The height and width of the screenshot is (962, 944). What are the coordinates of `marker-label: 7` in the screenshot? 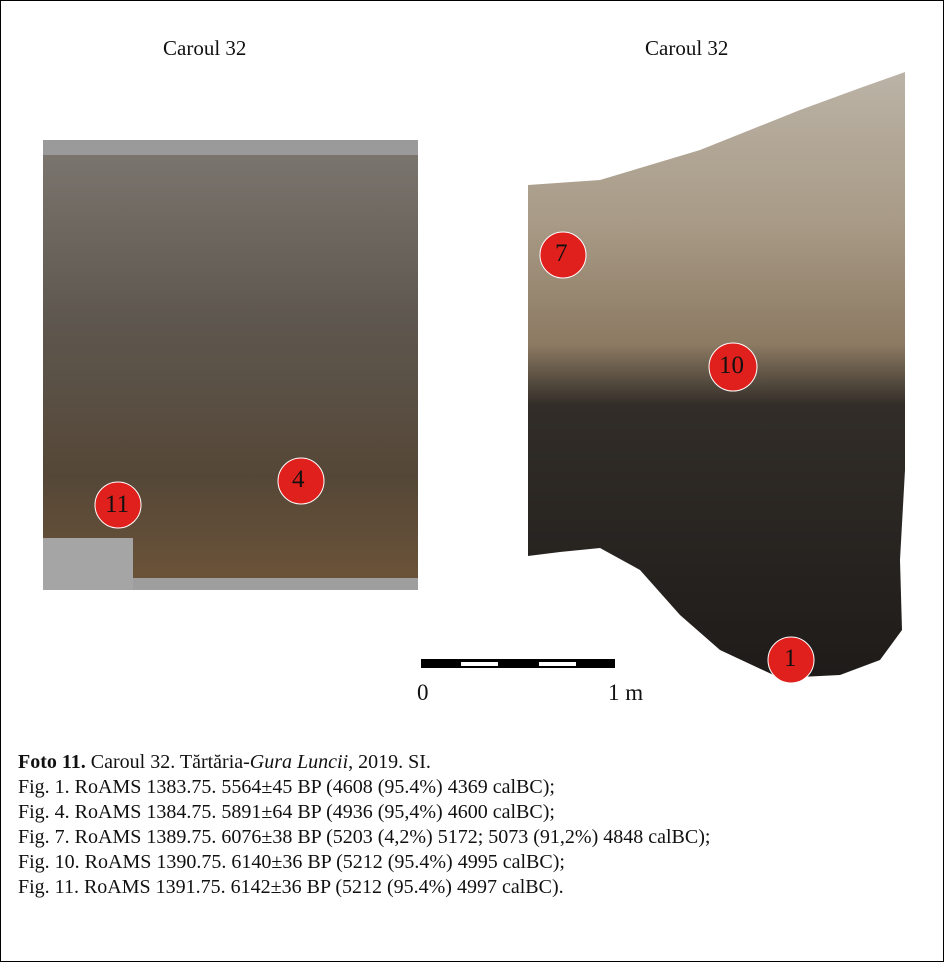 It's located at (561, 253).